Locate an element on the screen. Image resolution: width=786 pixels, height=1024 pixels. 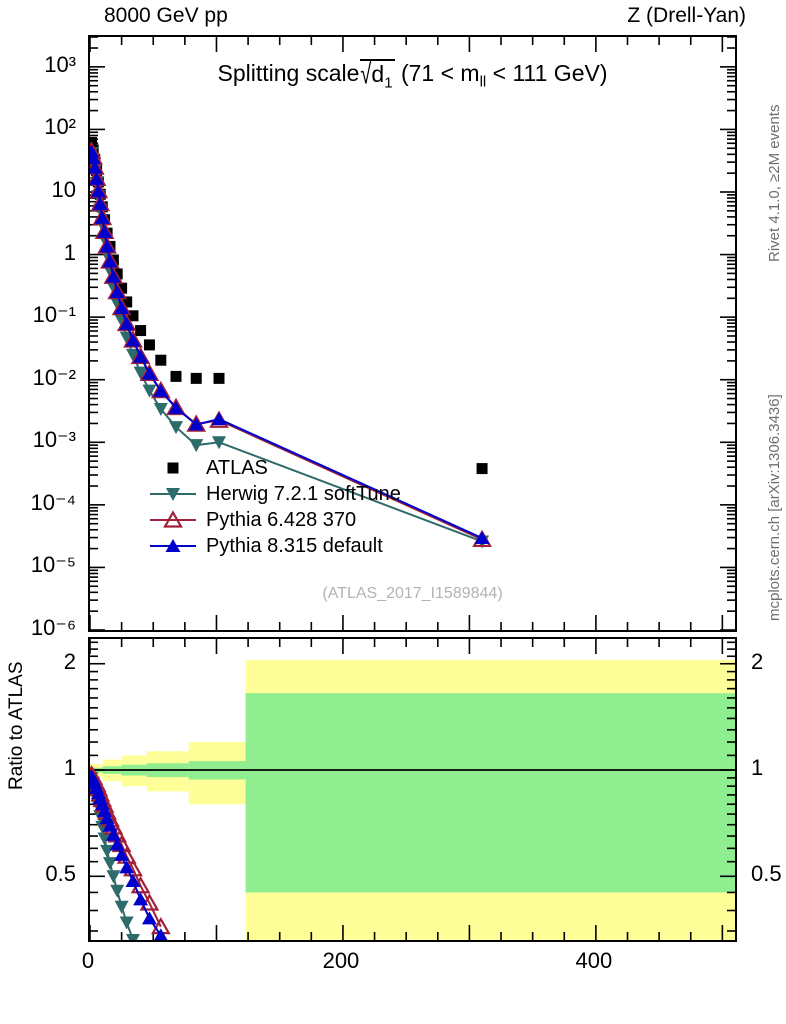
ratio-y-tick-labels-right: 2 1 0.5 is located at coordinates (764, 789).